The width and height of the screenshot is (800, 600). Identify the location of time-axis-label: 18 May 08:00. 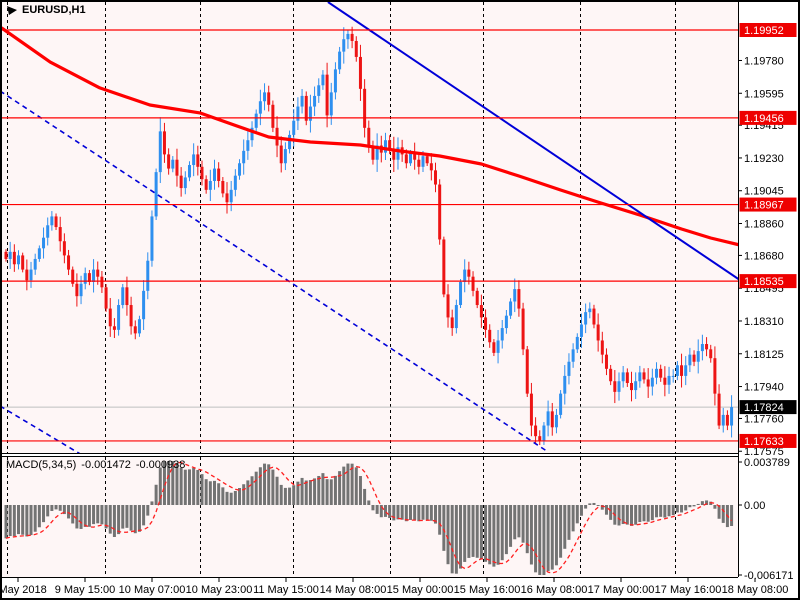
(755, 590).